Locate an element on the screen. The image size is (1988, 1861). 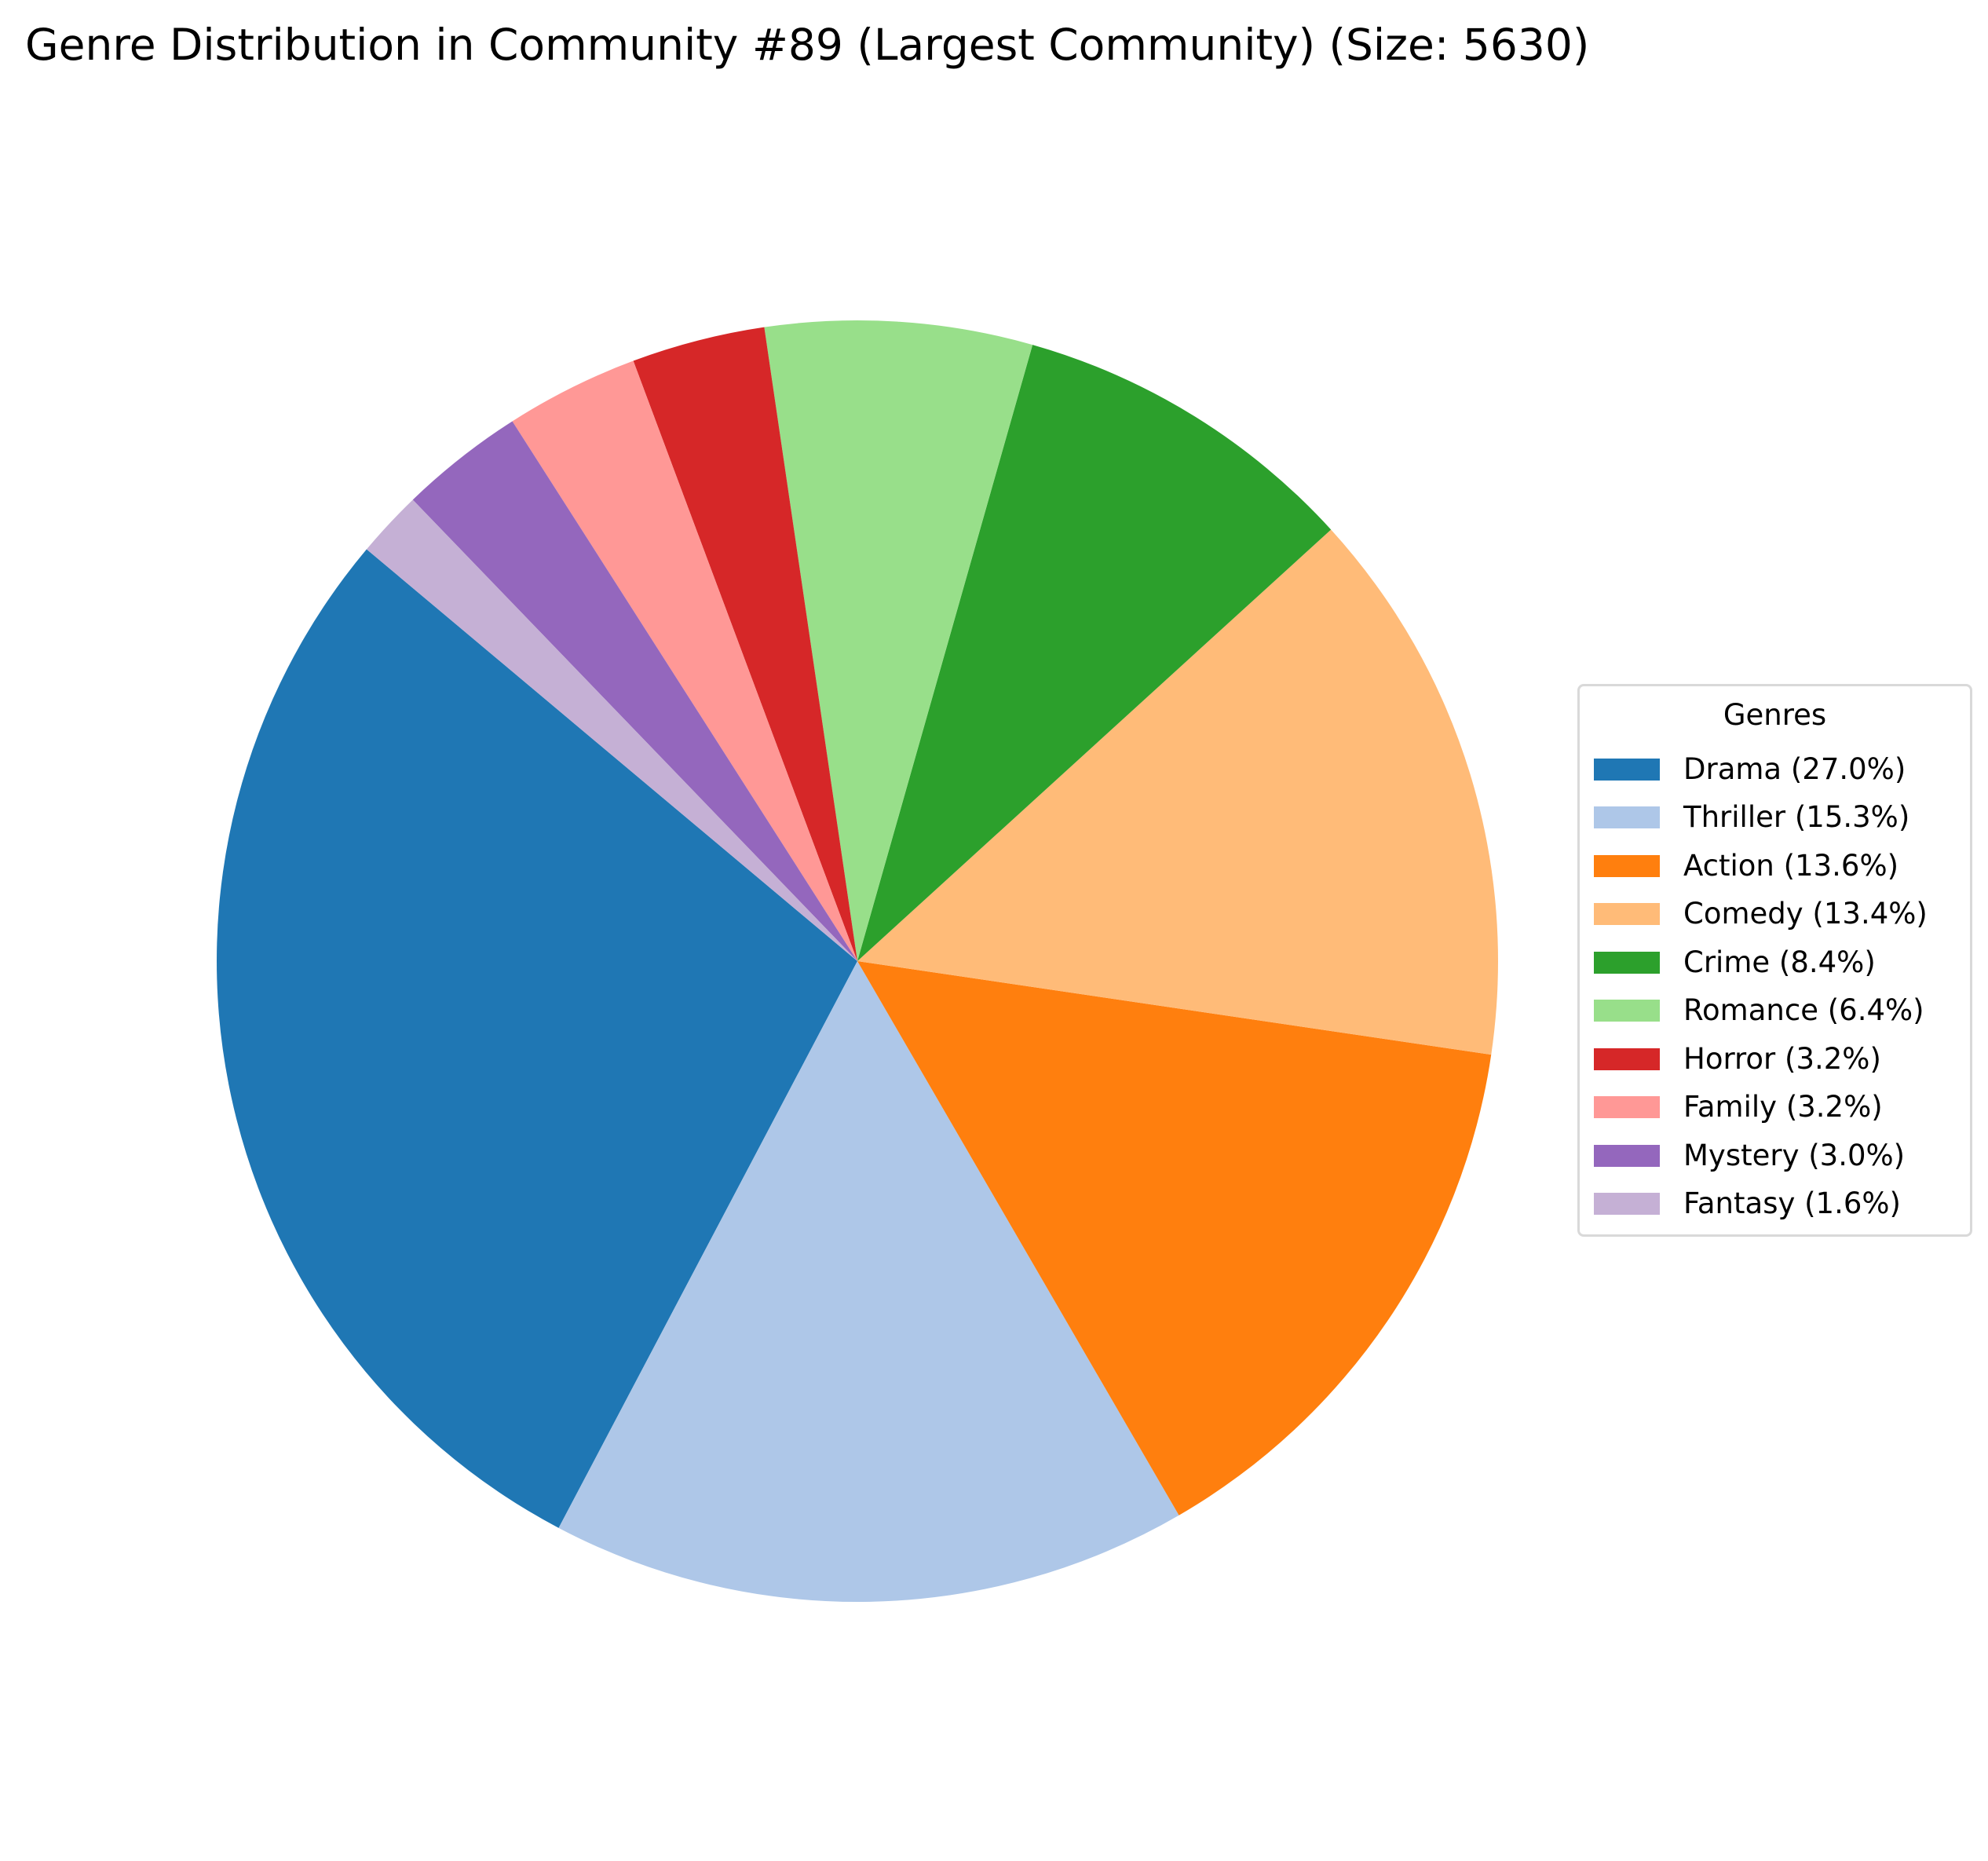
pie-slice-horror is located at coordinates (745, 644).